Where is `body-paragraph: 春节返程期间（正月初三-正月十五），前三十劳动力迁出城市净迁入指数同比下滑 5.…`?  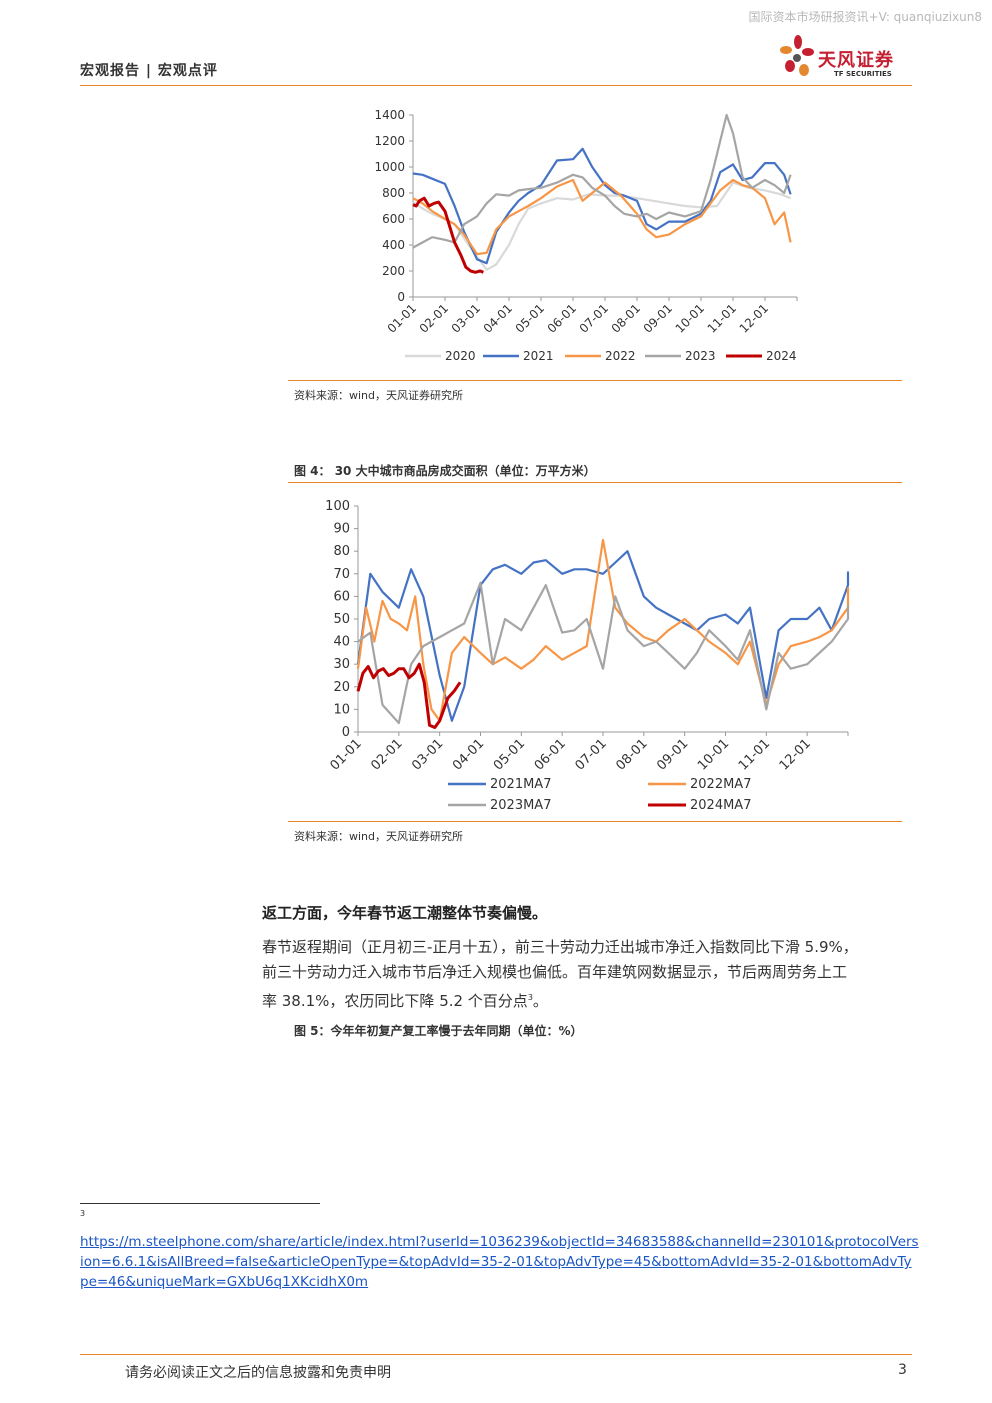
body-paragraph: 春节返程期间（正月初三-正月十五），前三十劳动力迁出城市净迁入指数同比下滑 5.… is located at coordinates (592, 974).